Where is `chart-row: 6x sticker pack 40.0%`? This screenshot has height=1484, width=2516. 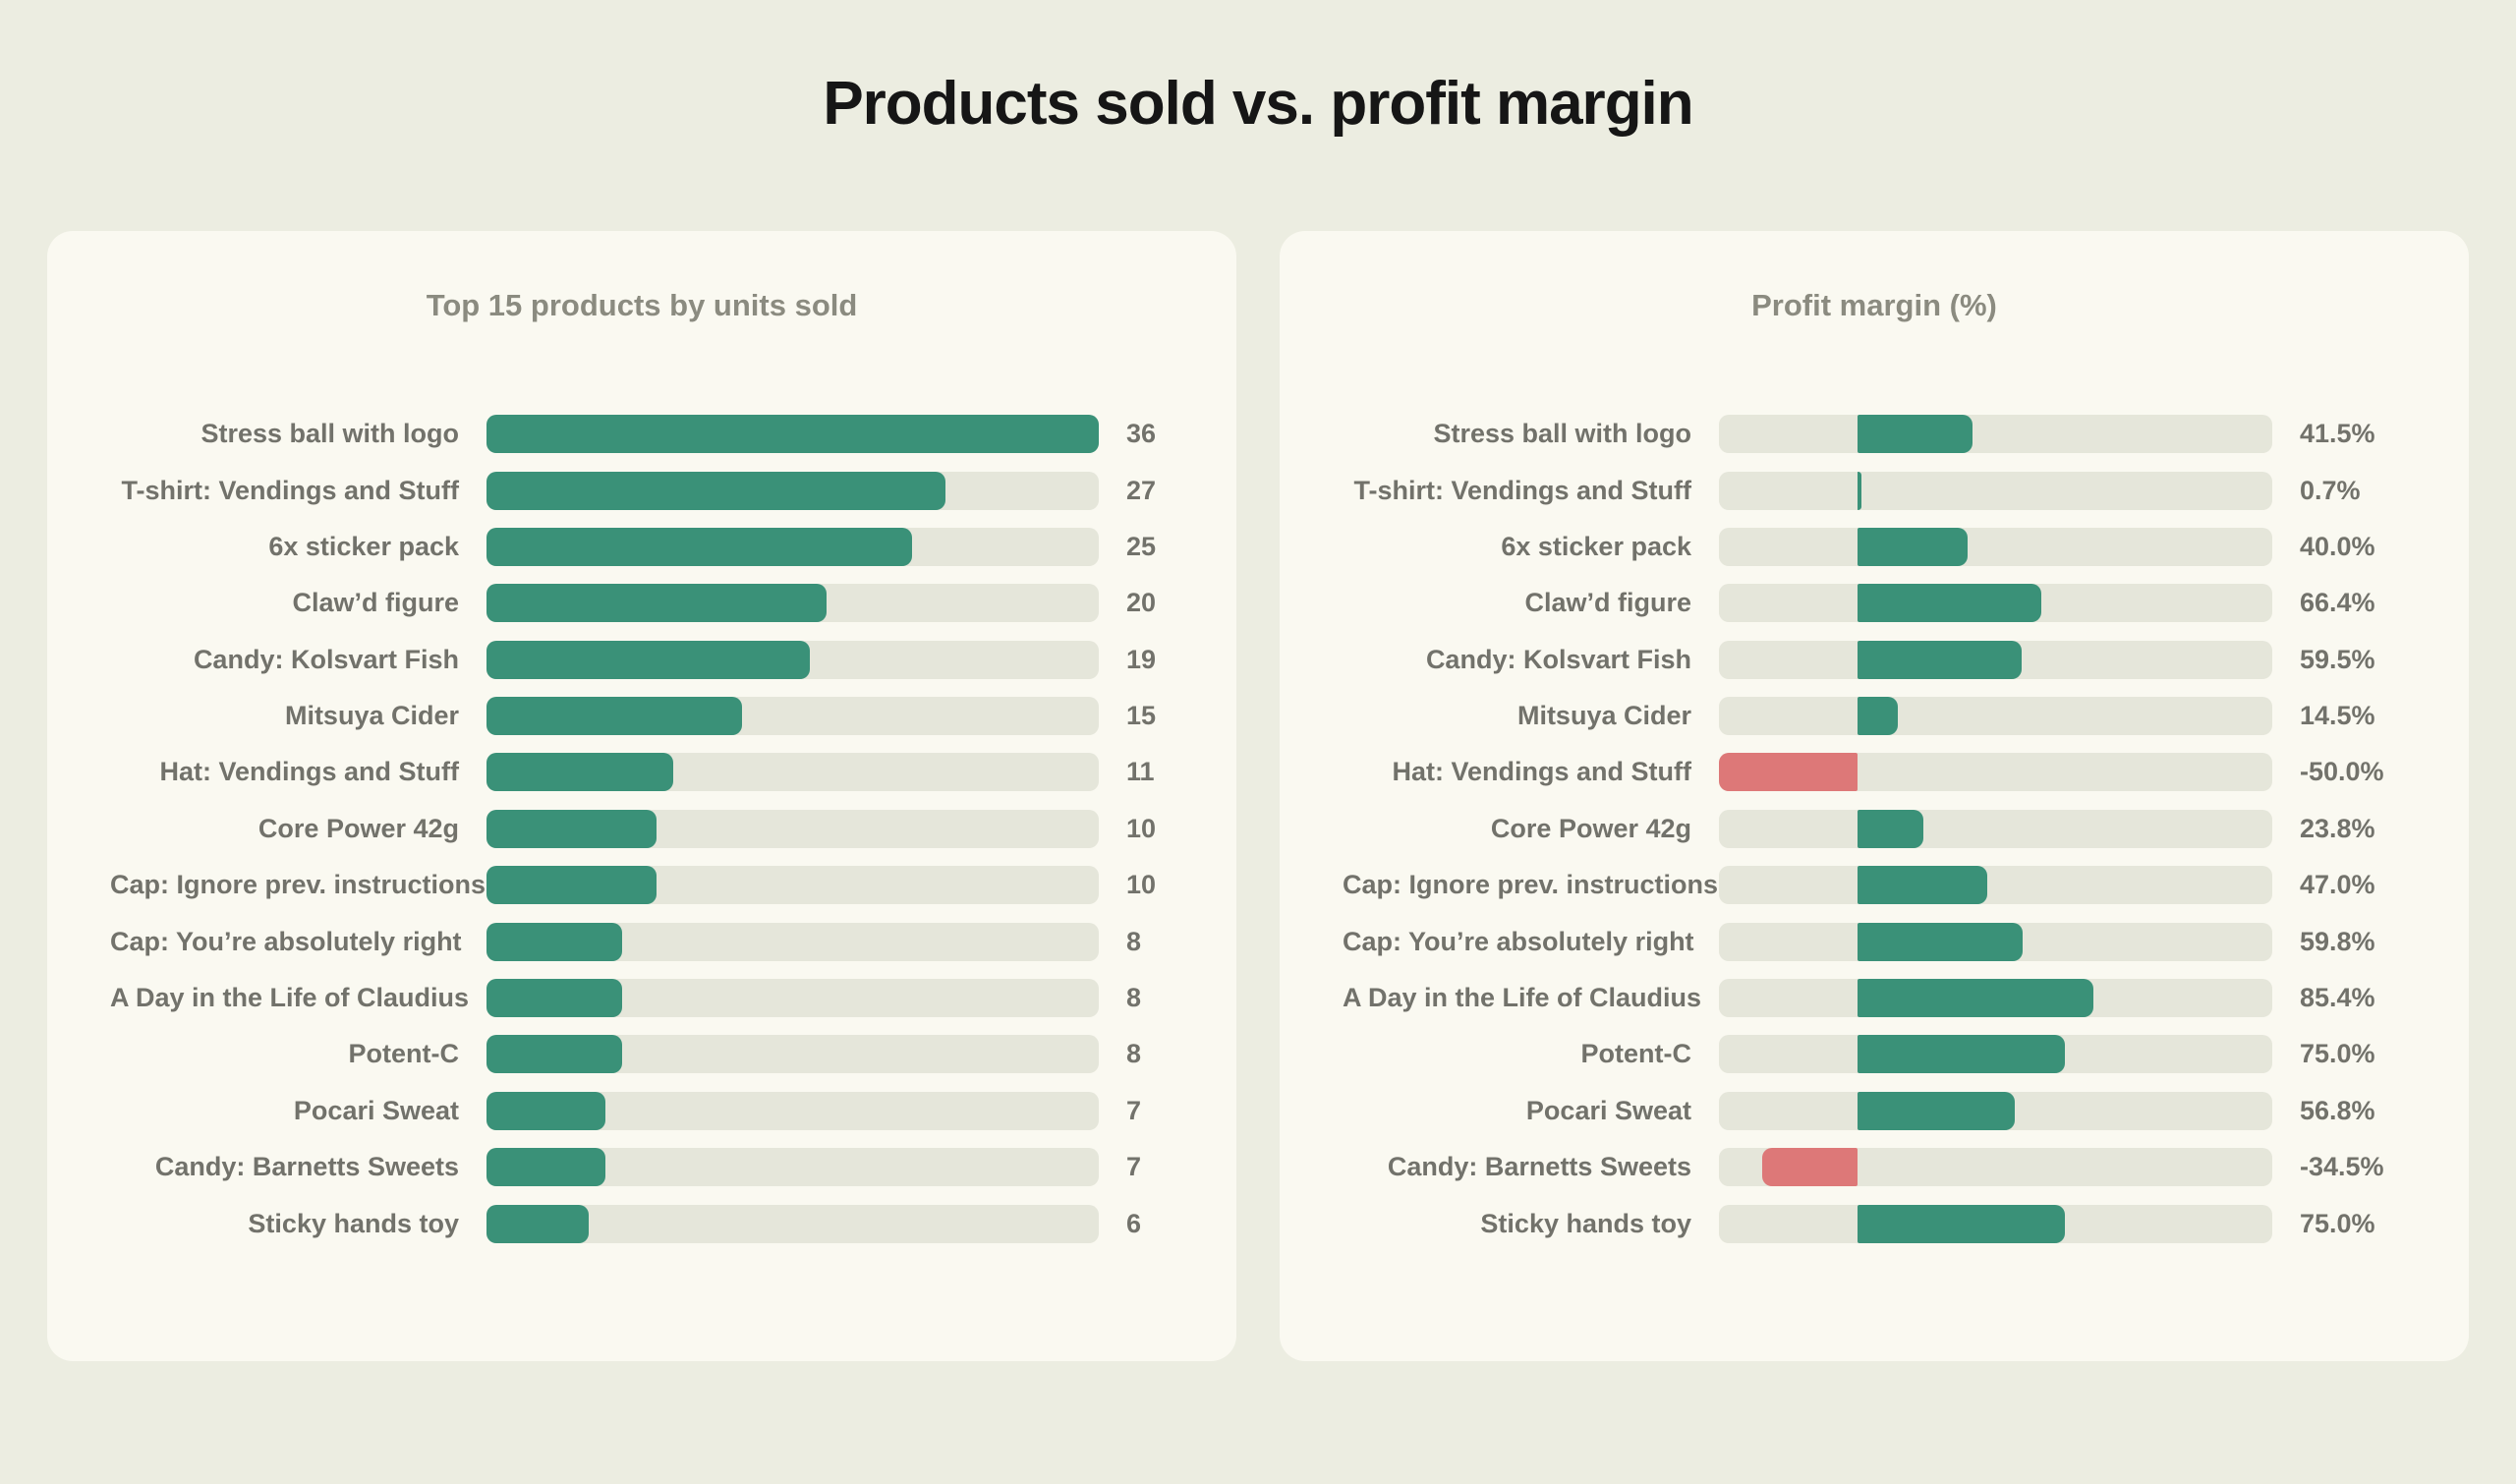 chart-row: 6x sticker pack 40.0% is located at coordinates (1874, 547).